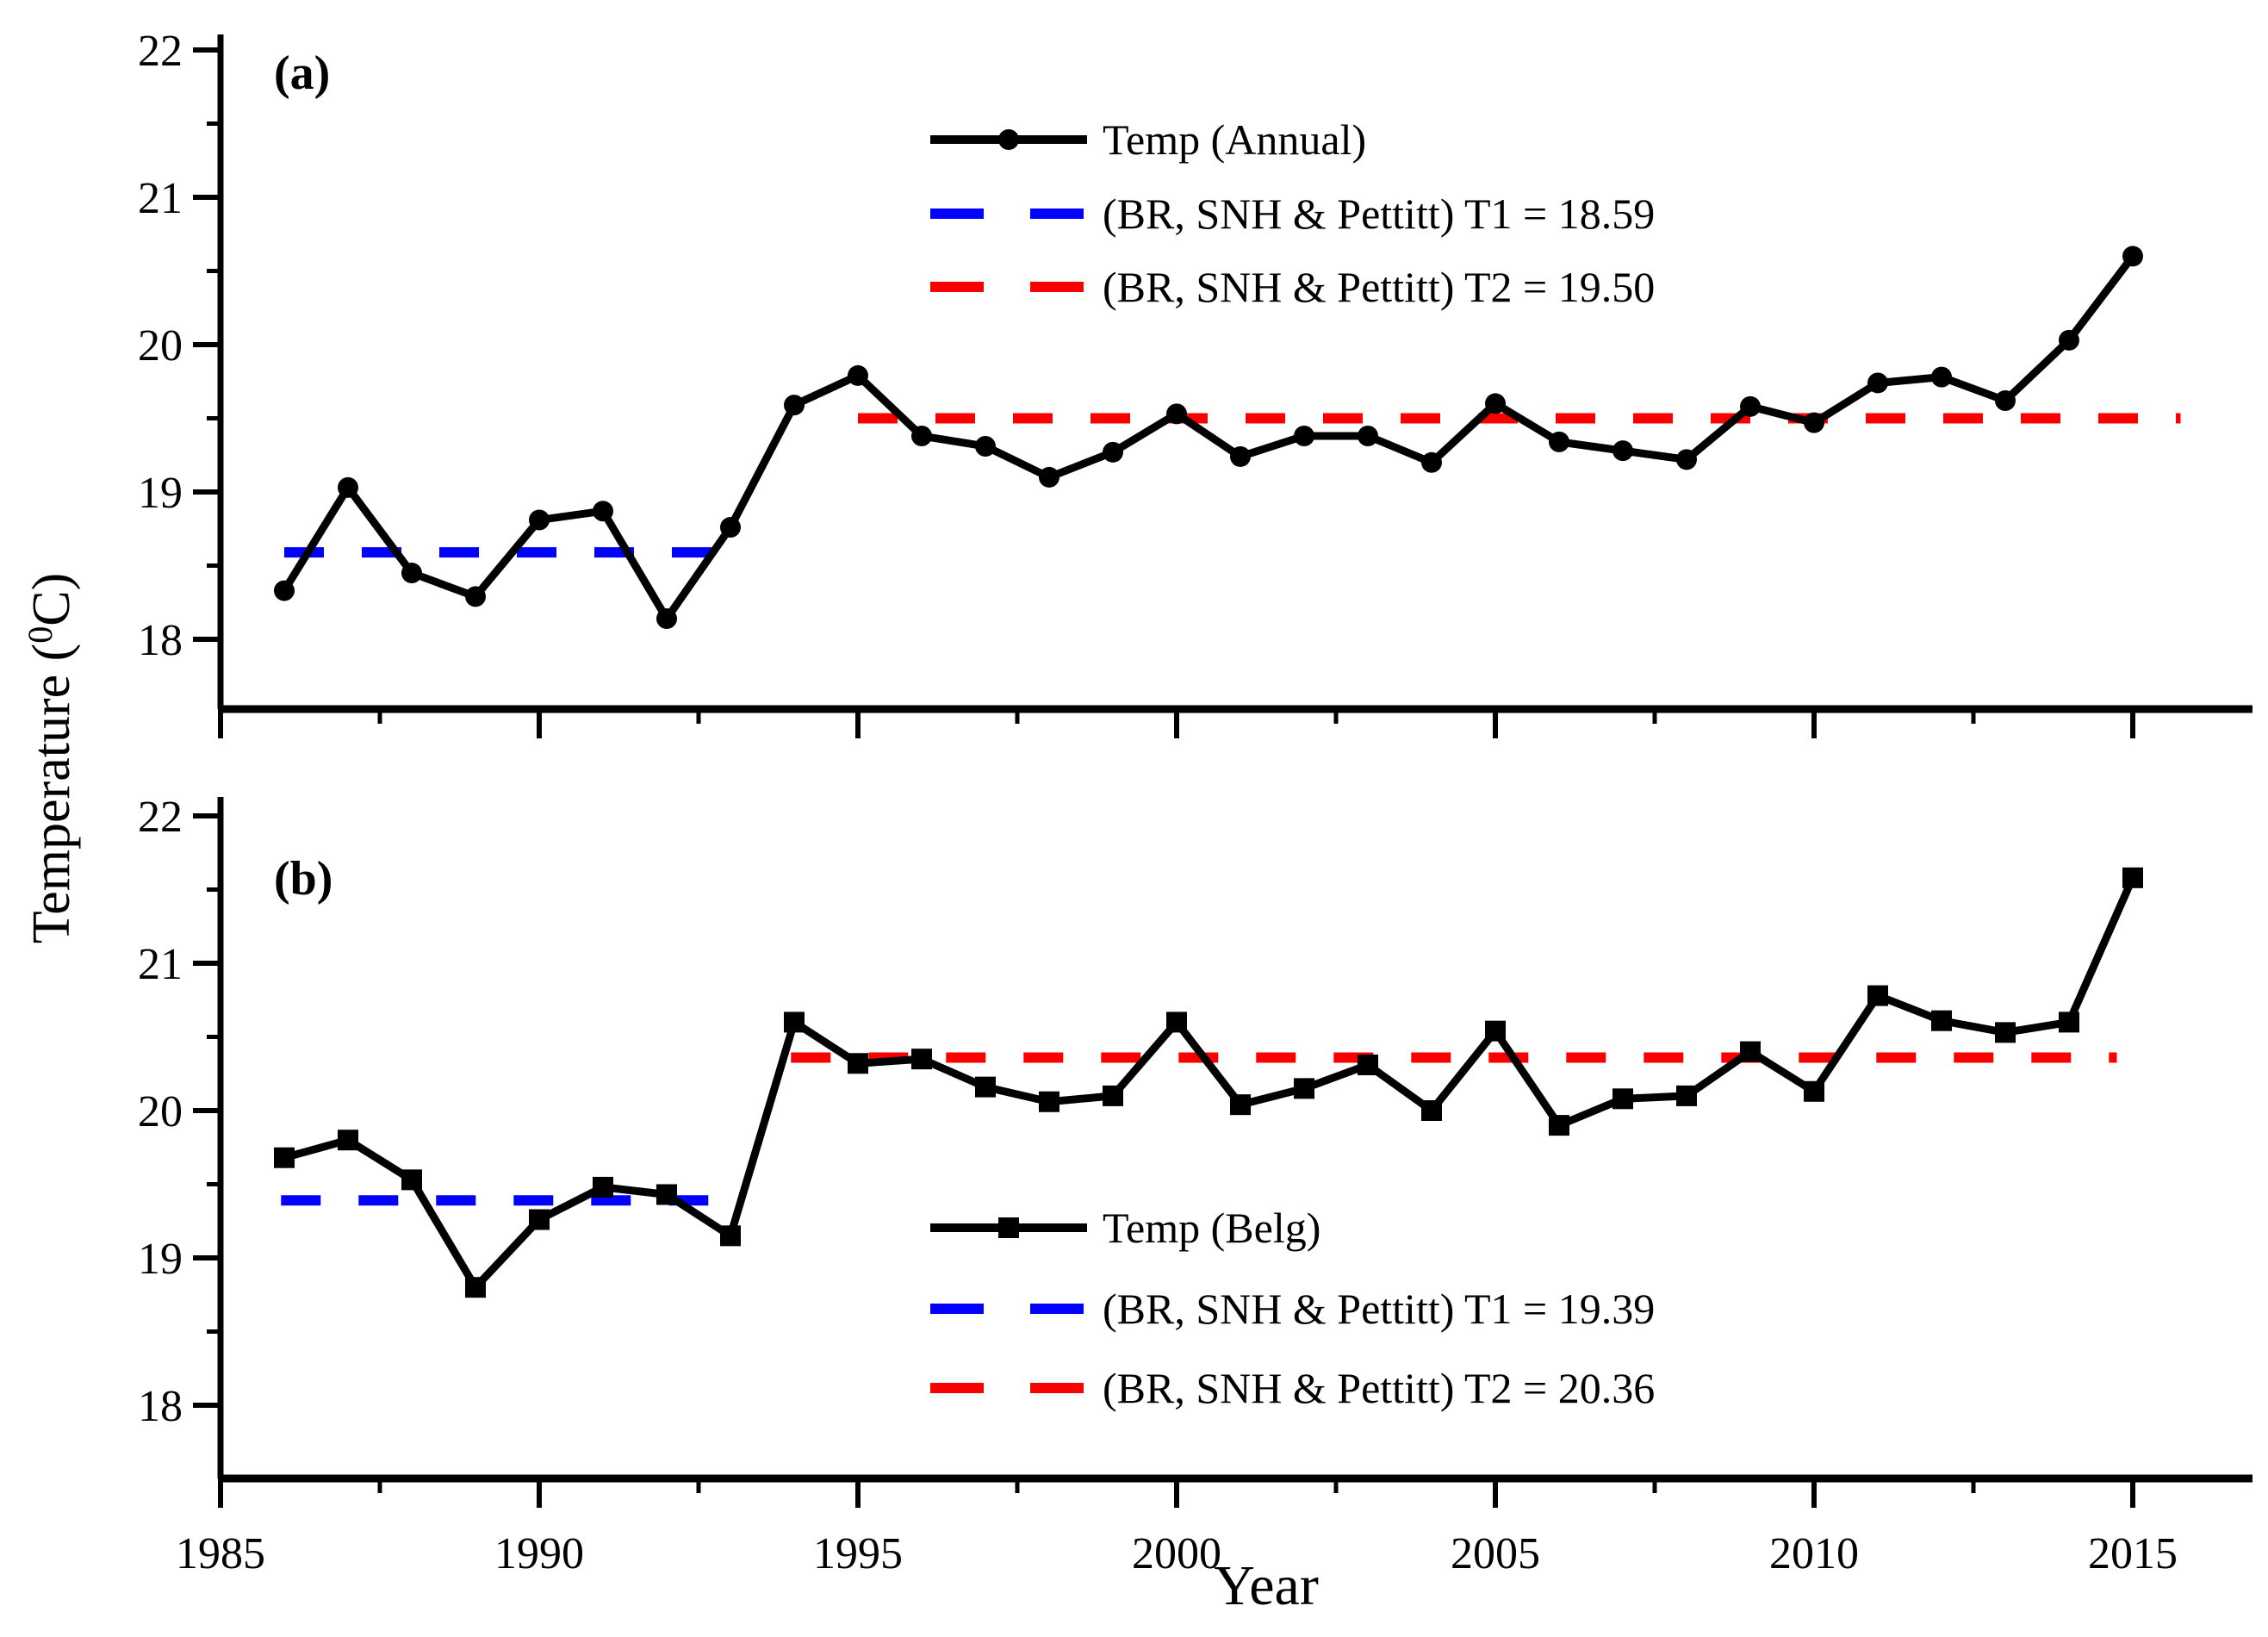 This screenshot has height=1637, width=2268. What do you see at coordinates (2133, 1553) in the screenshot?
I see `x-tick-label: 2015` at bounding box center [2133, 1553].